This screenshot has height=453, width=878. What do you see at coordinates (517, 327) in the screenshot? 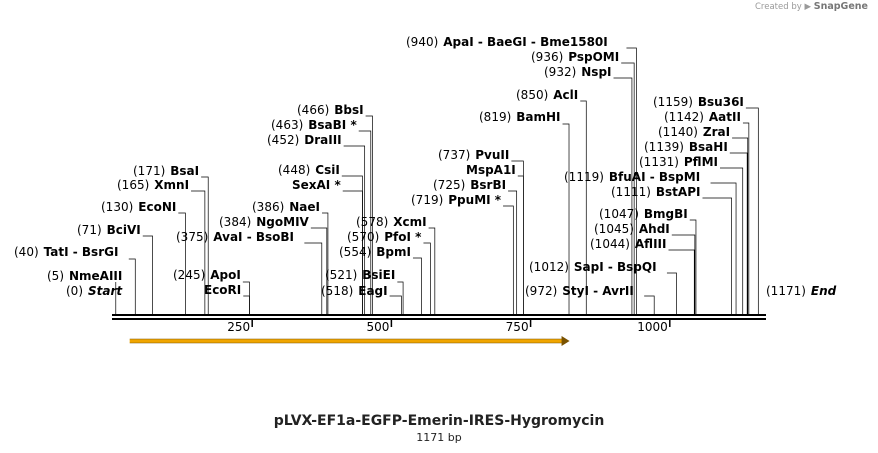
I see `tick-label-750: 750` at bounding box center [517, 327].